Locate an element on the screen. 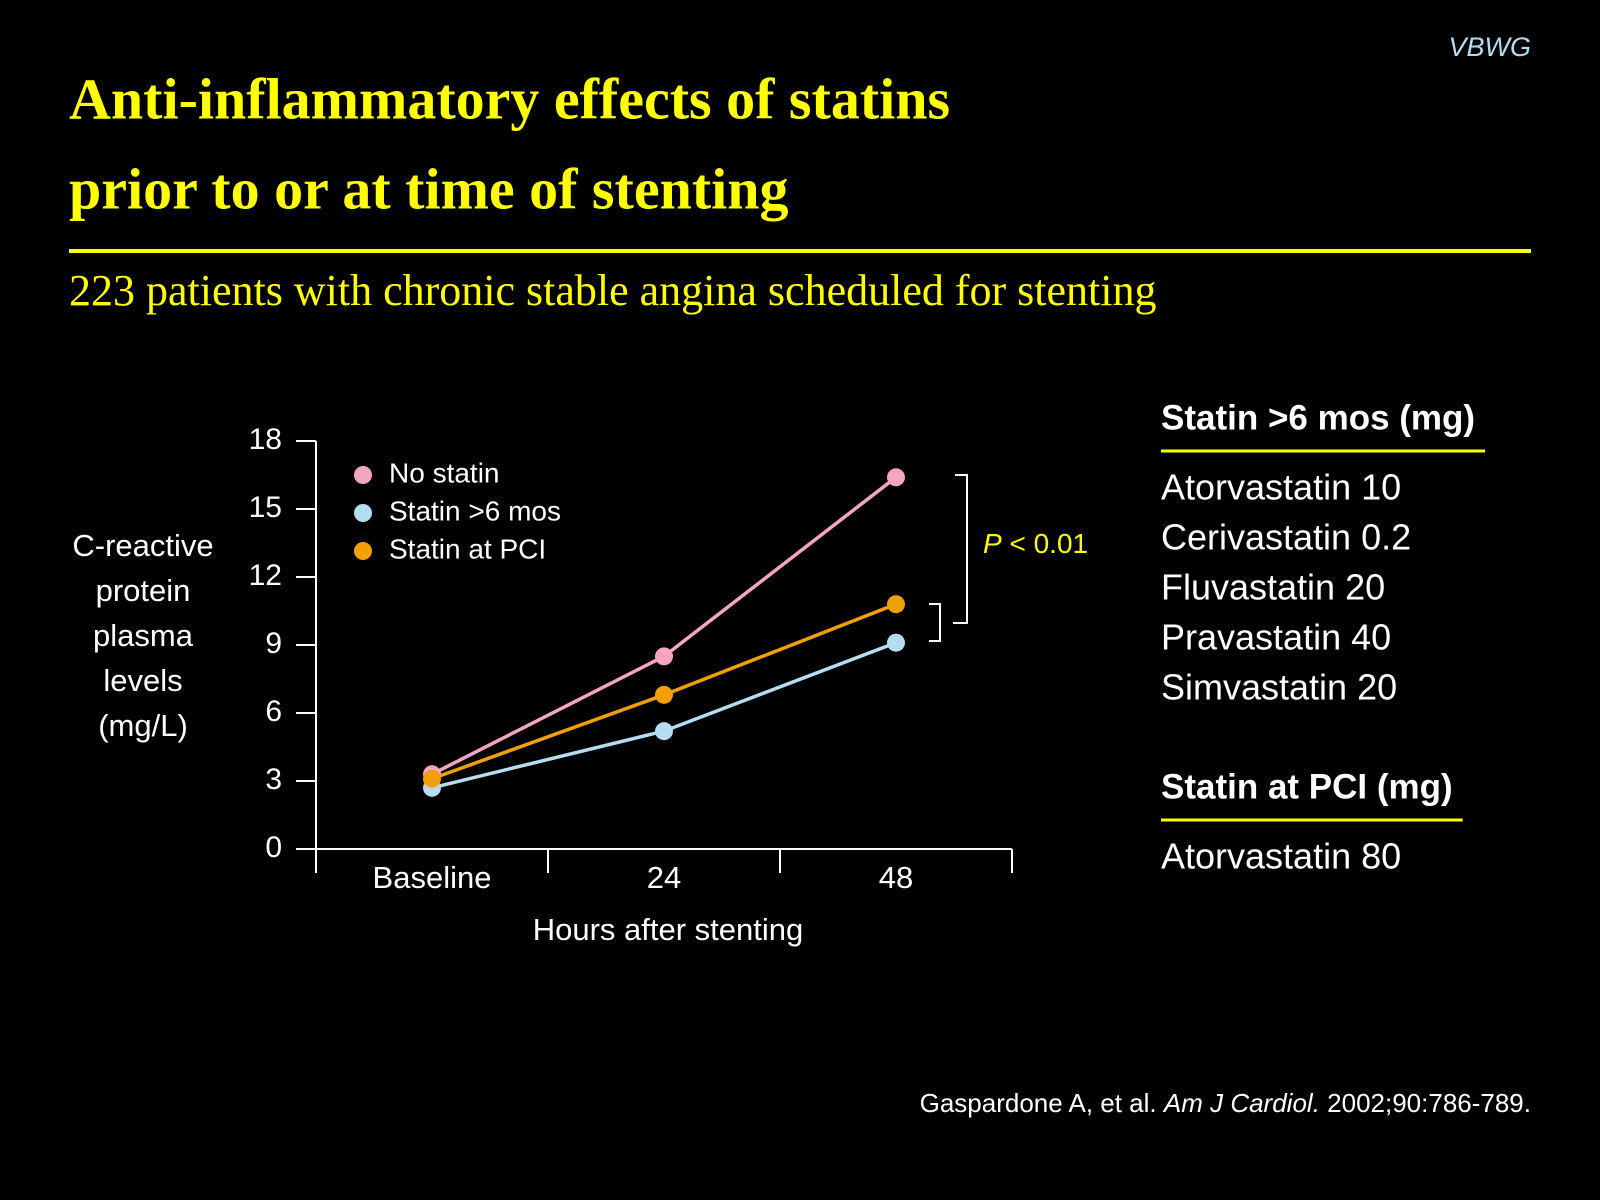 The height and width of the screenshot is (1200, 1600). y-tick-label: 6 is located at coordinates (273, 711).